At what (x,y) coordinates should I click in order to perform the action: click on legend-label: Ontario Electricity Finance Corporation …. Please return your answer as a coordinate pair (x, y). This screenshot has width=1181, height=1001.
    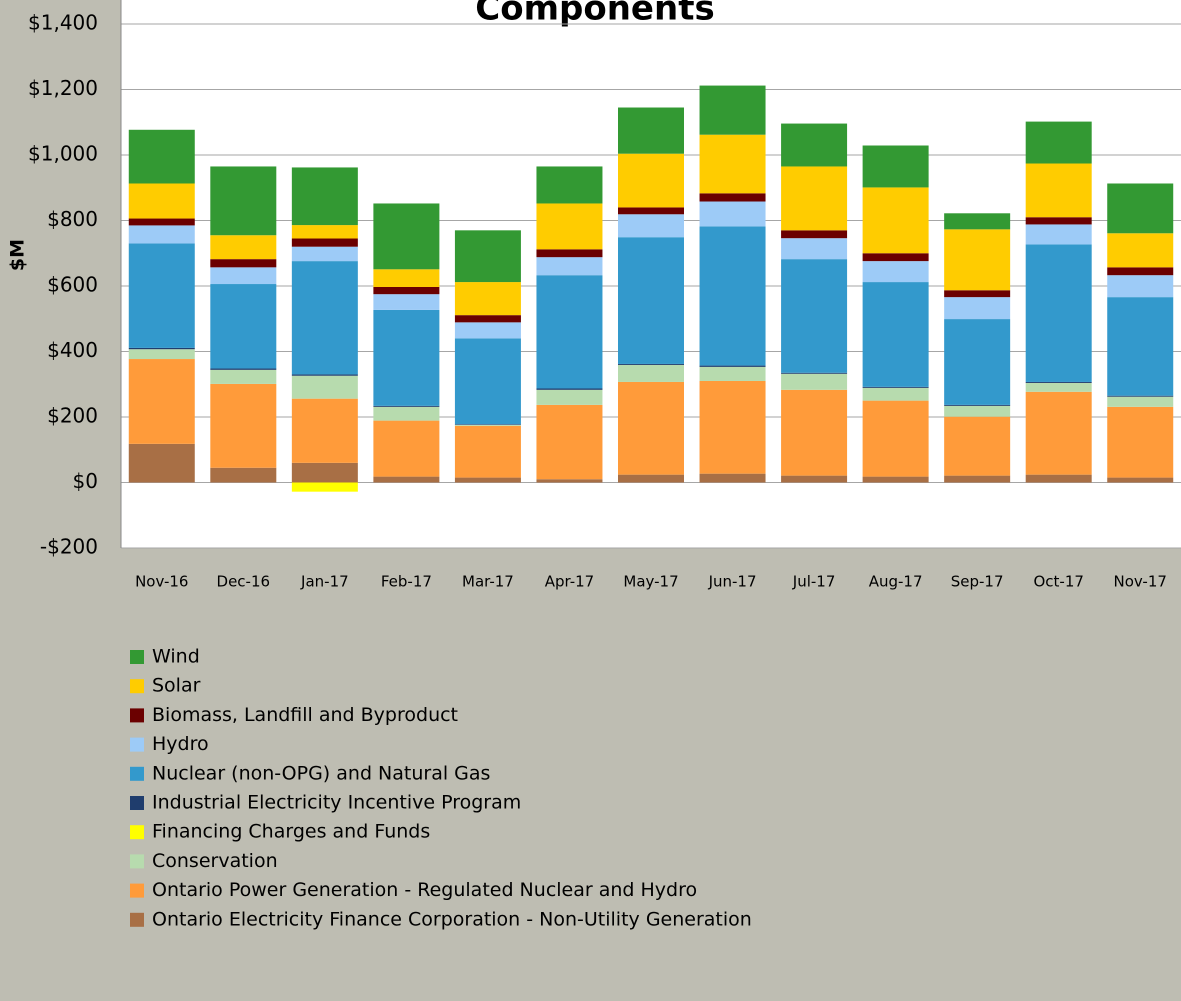
    Looking at the image, I should click on (452, 919).